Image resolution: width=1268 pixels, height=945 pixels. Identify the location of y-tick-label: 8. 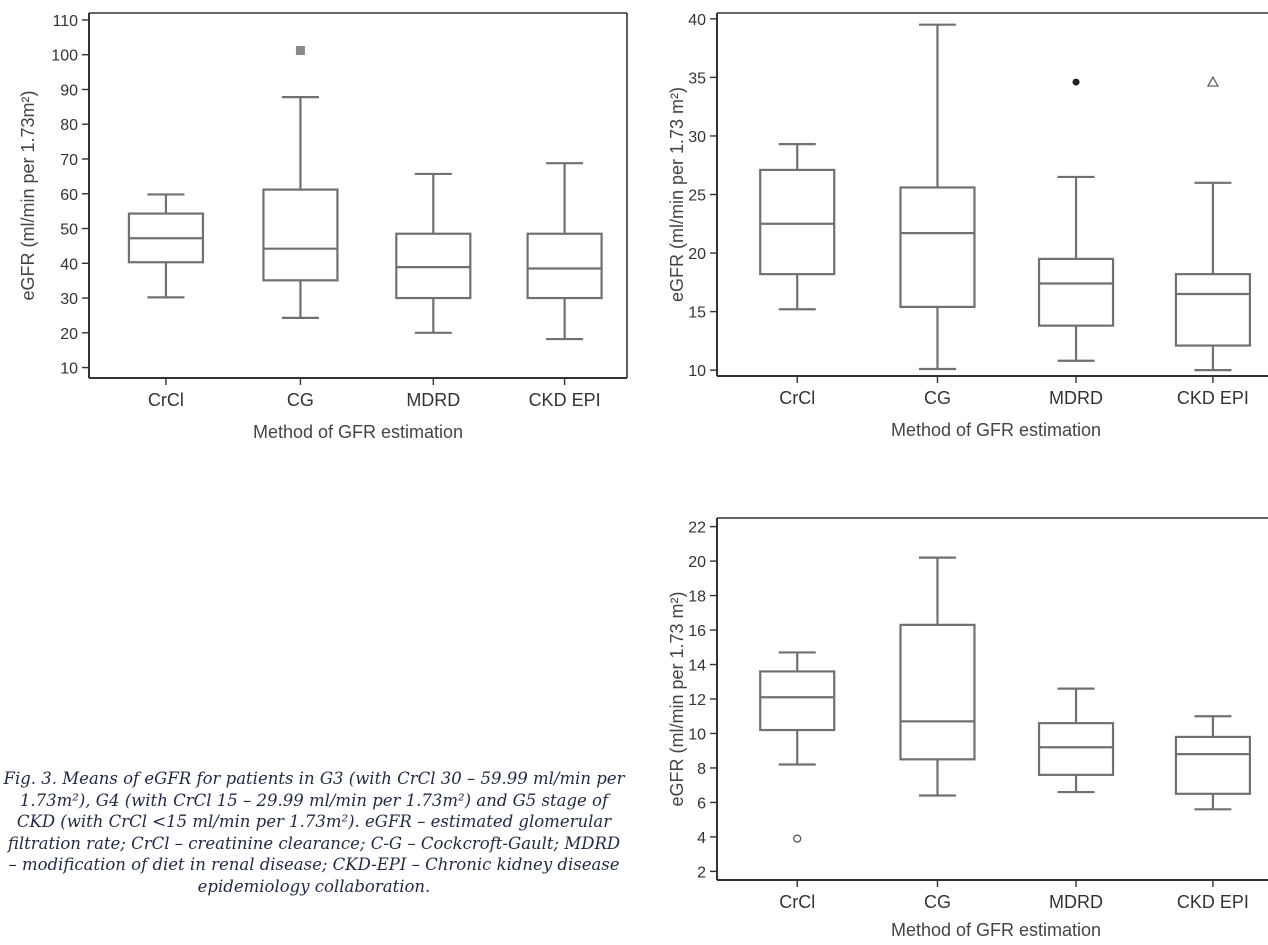
(701, 769).